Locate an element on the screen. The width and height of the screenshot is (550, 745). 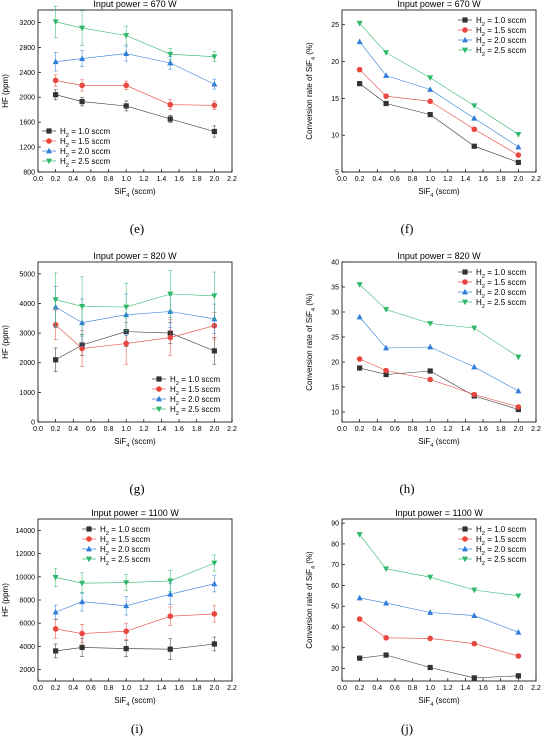
x-tick-label: 0.4 is located at coordinates (377, 179).